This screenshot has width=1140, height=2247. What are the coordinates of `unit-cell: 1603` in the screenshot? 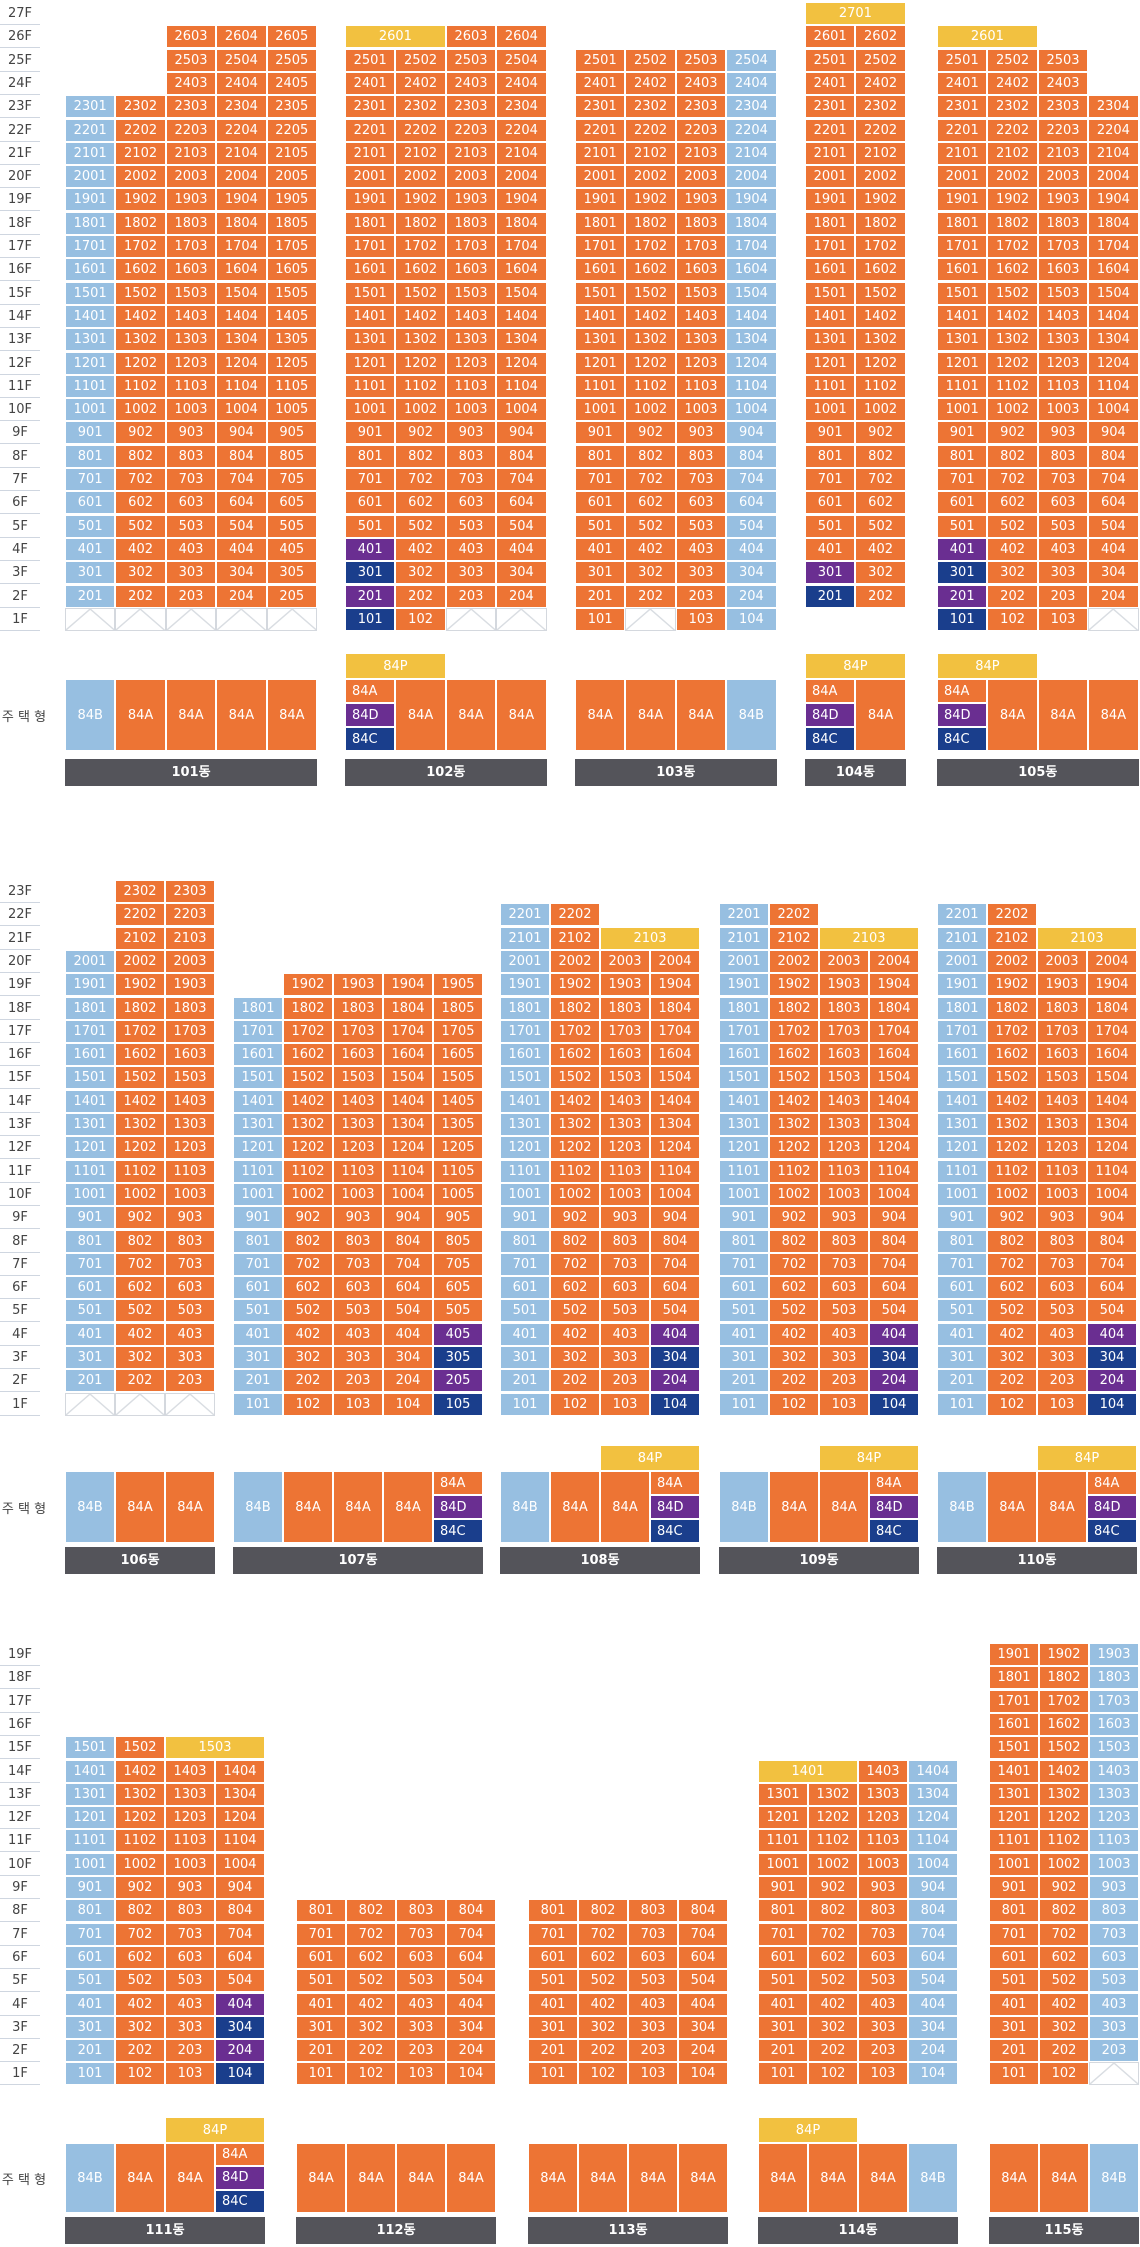 It's located at (1063, 270).